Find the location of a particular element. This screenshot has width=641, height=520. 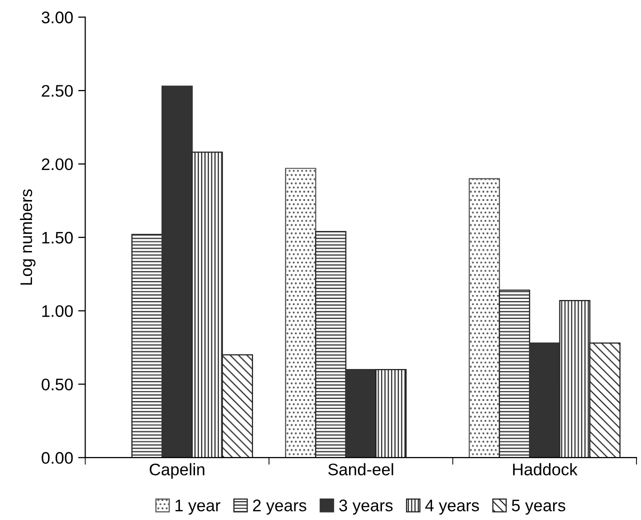

y-tick-label: 3.00 is located at coordinates (57, 18).